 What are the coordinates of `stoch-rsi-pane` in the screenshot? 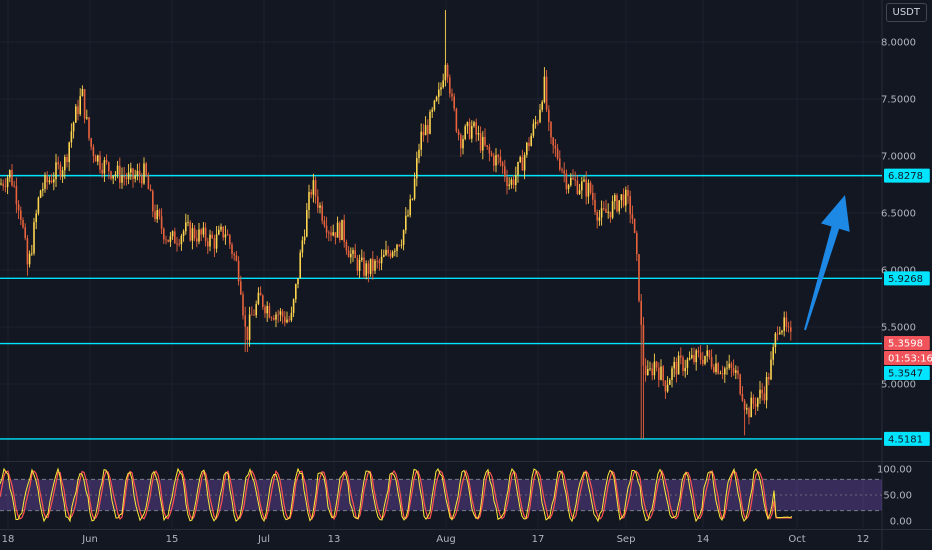 It's located at (441, 495).